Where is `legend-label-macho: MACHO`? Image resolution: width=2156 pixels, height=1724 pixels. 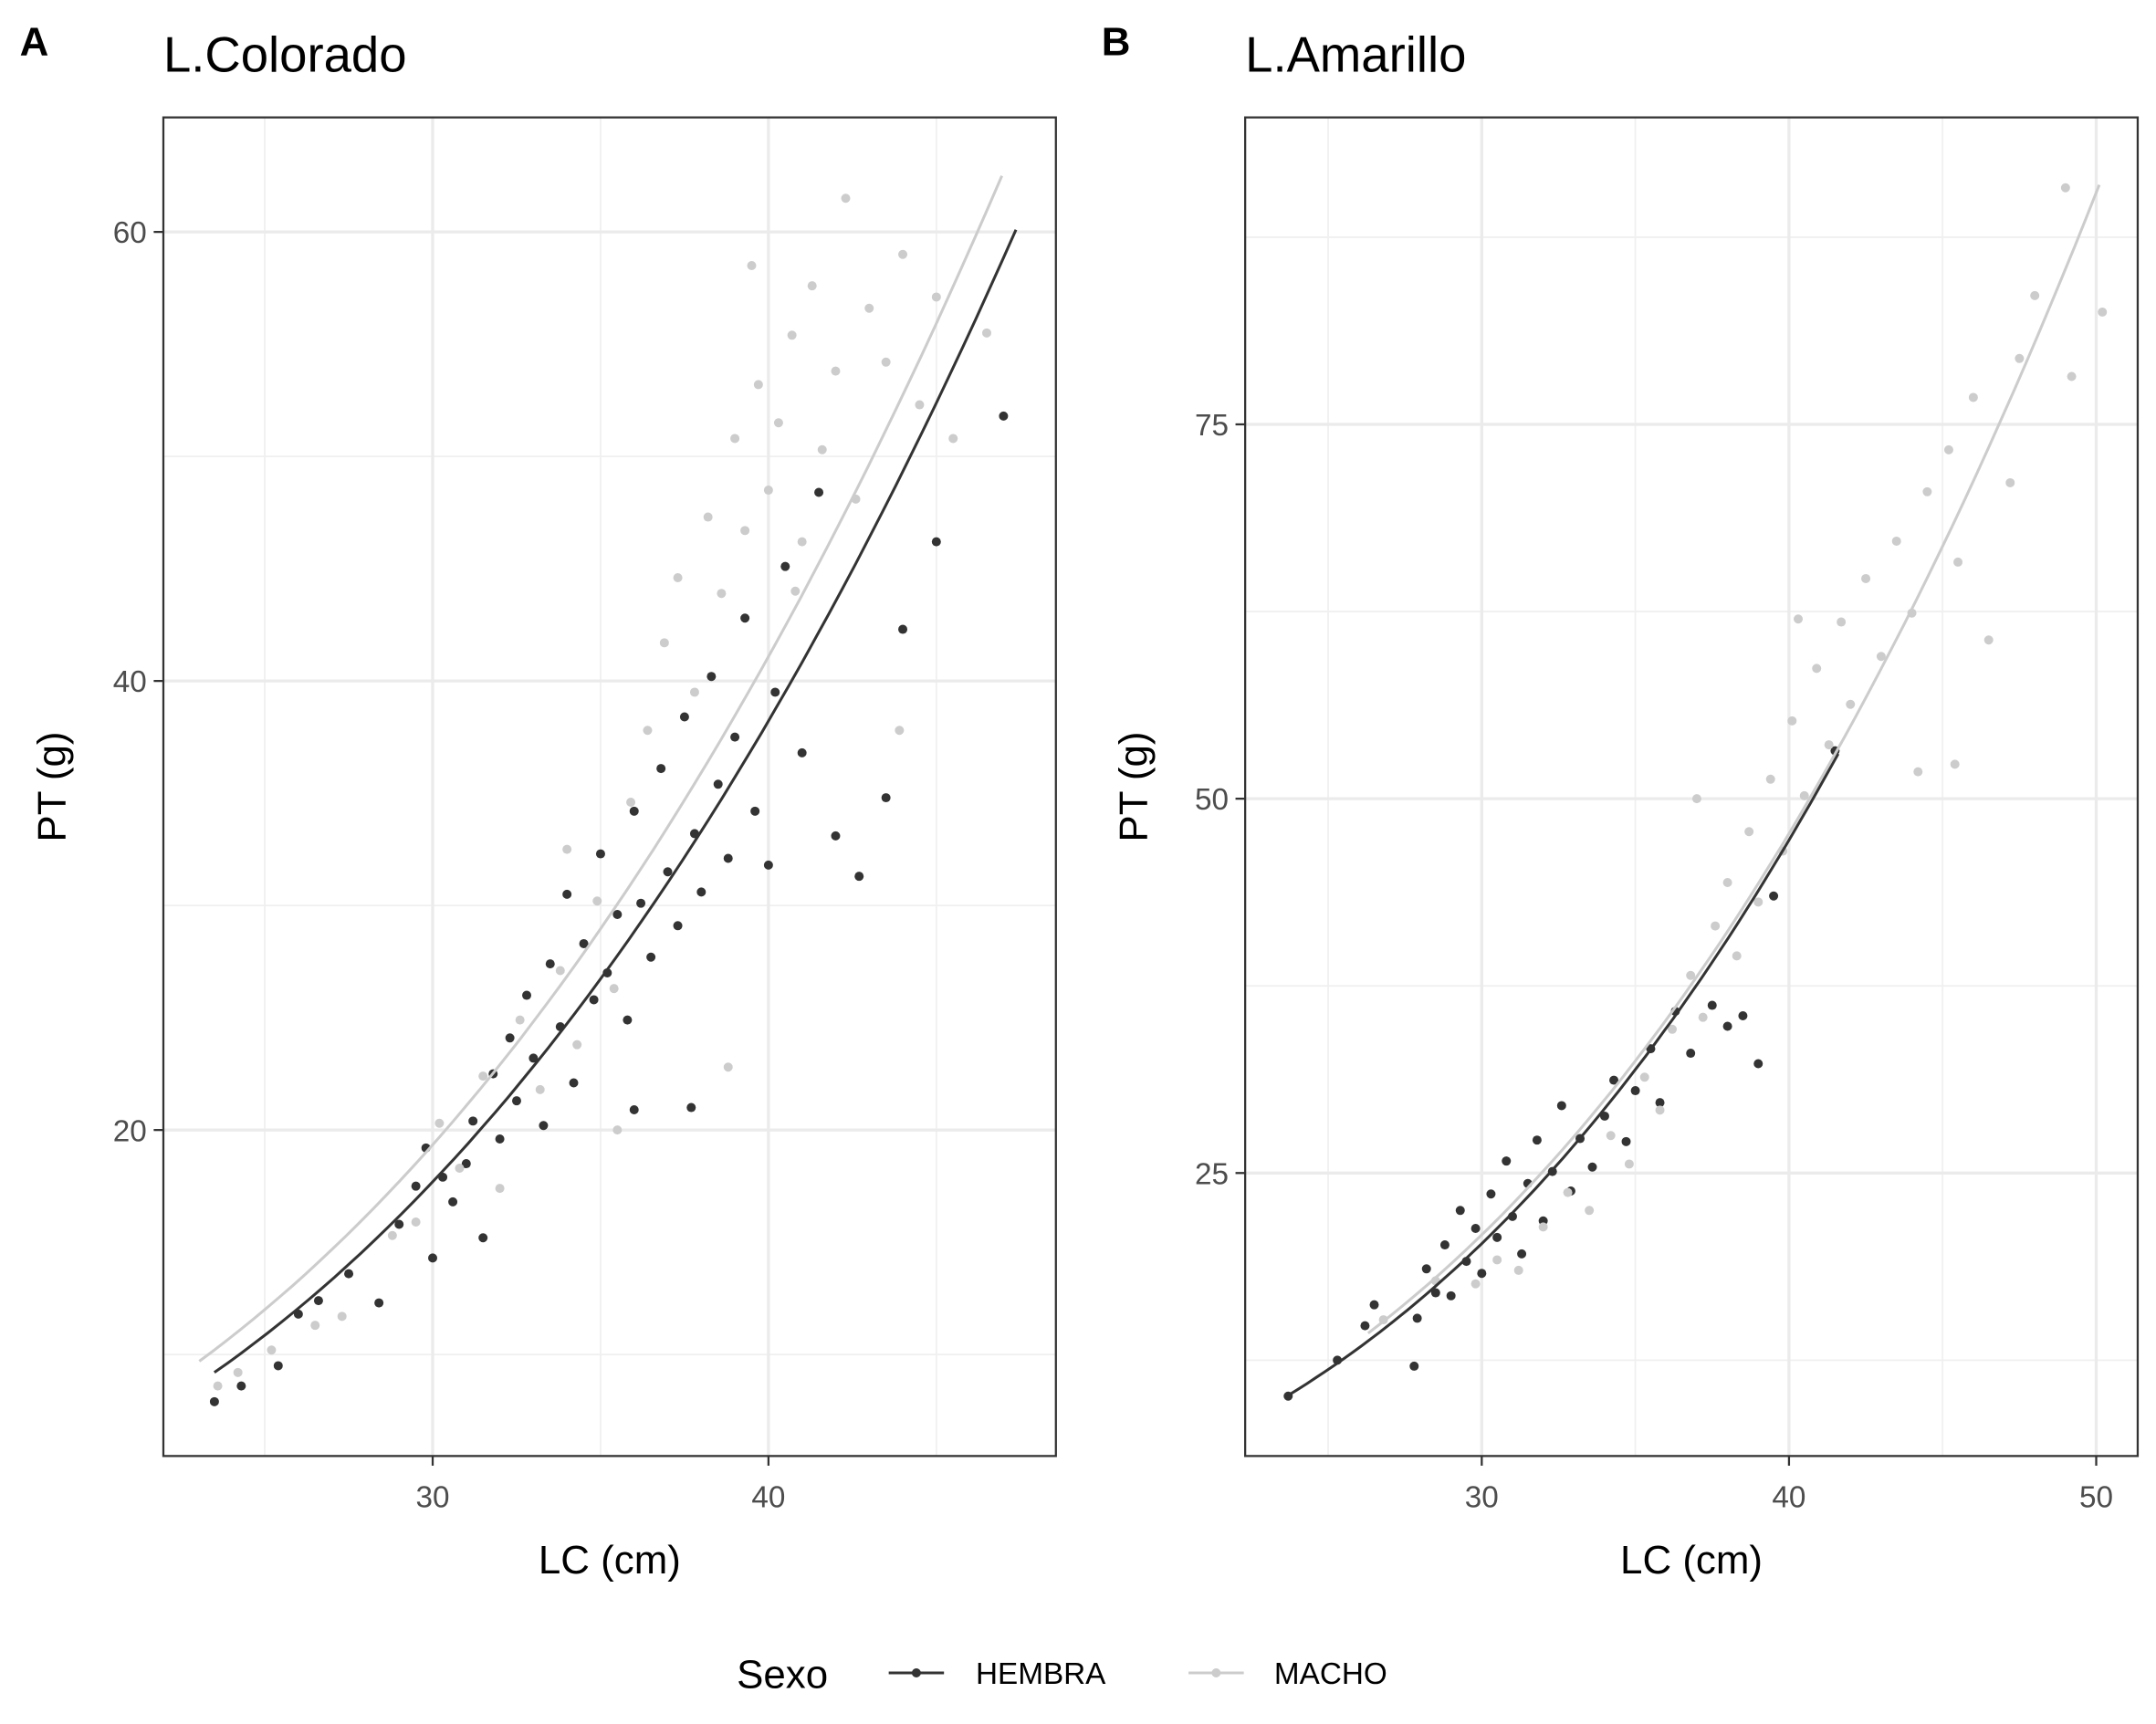 legend-label-macho: MACHO is located at coordinates (1331, 1674).